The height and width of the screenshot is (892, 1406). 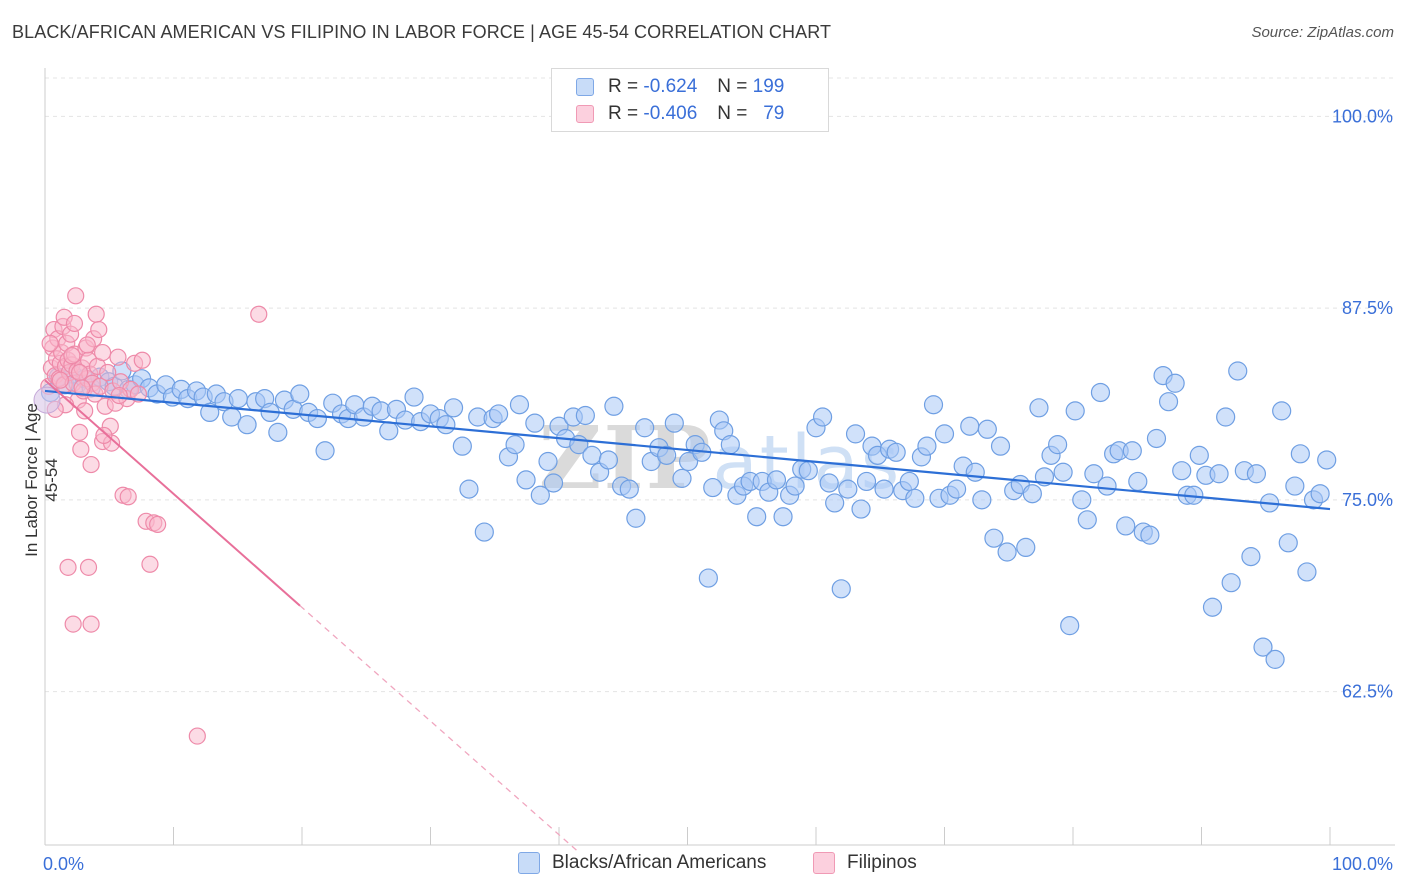 What do you see at coordinates (824, 863) in the screenshot?
I see `bottom-legend-swatch-pink` at bounding box center [824, 863].